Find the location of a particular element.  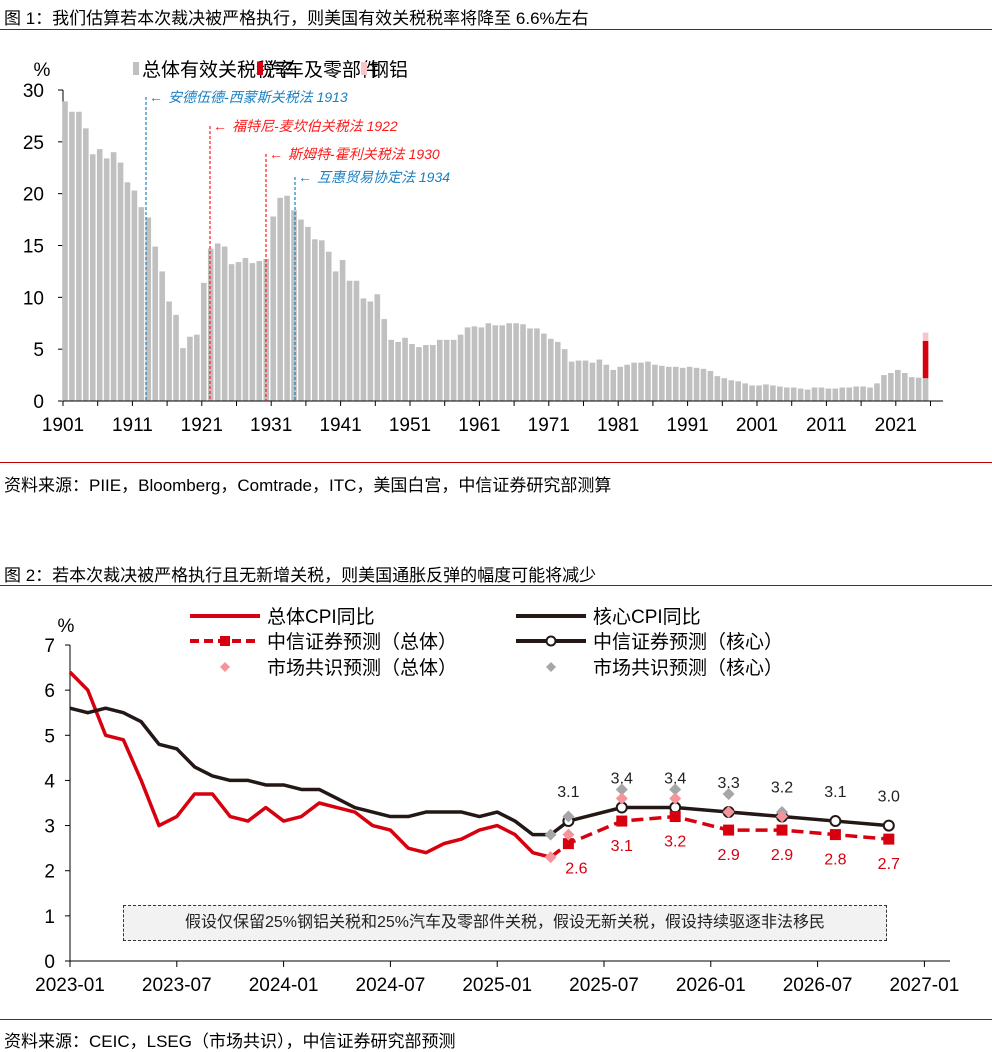

y-tick-label: 2 is located at coordinates (49, 872).